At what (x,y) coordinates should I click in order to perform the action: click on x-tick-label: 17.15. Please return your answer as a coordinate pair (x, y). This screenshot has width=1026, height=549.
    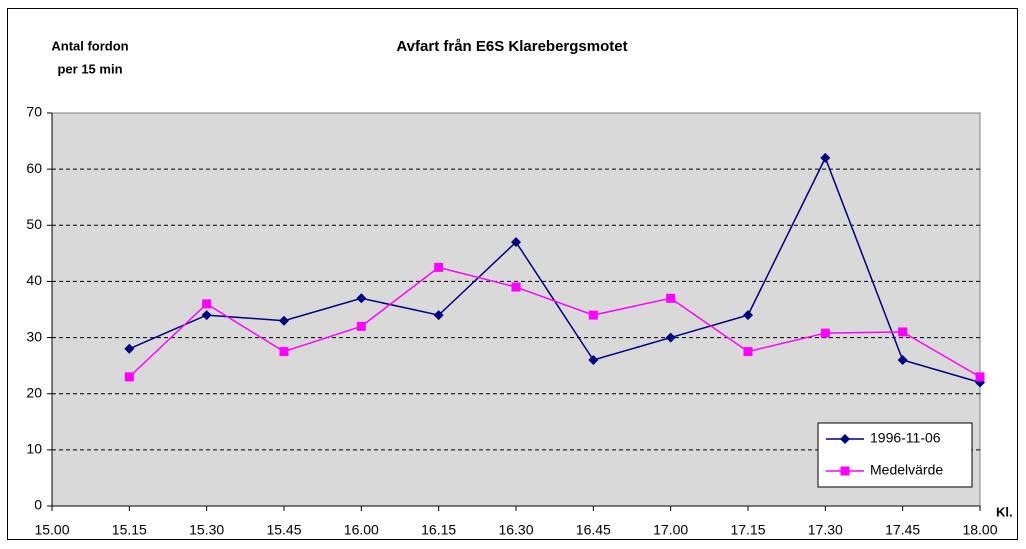
    Looking at the image, I should click on (747, 530).